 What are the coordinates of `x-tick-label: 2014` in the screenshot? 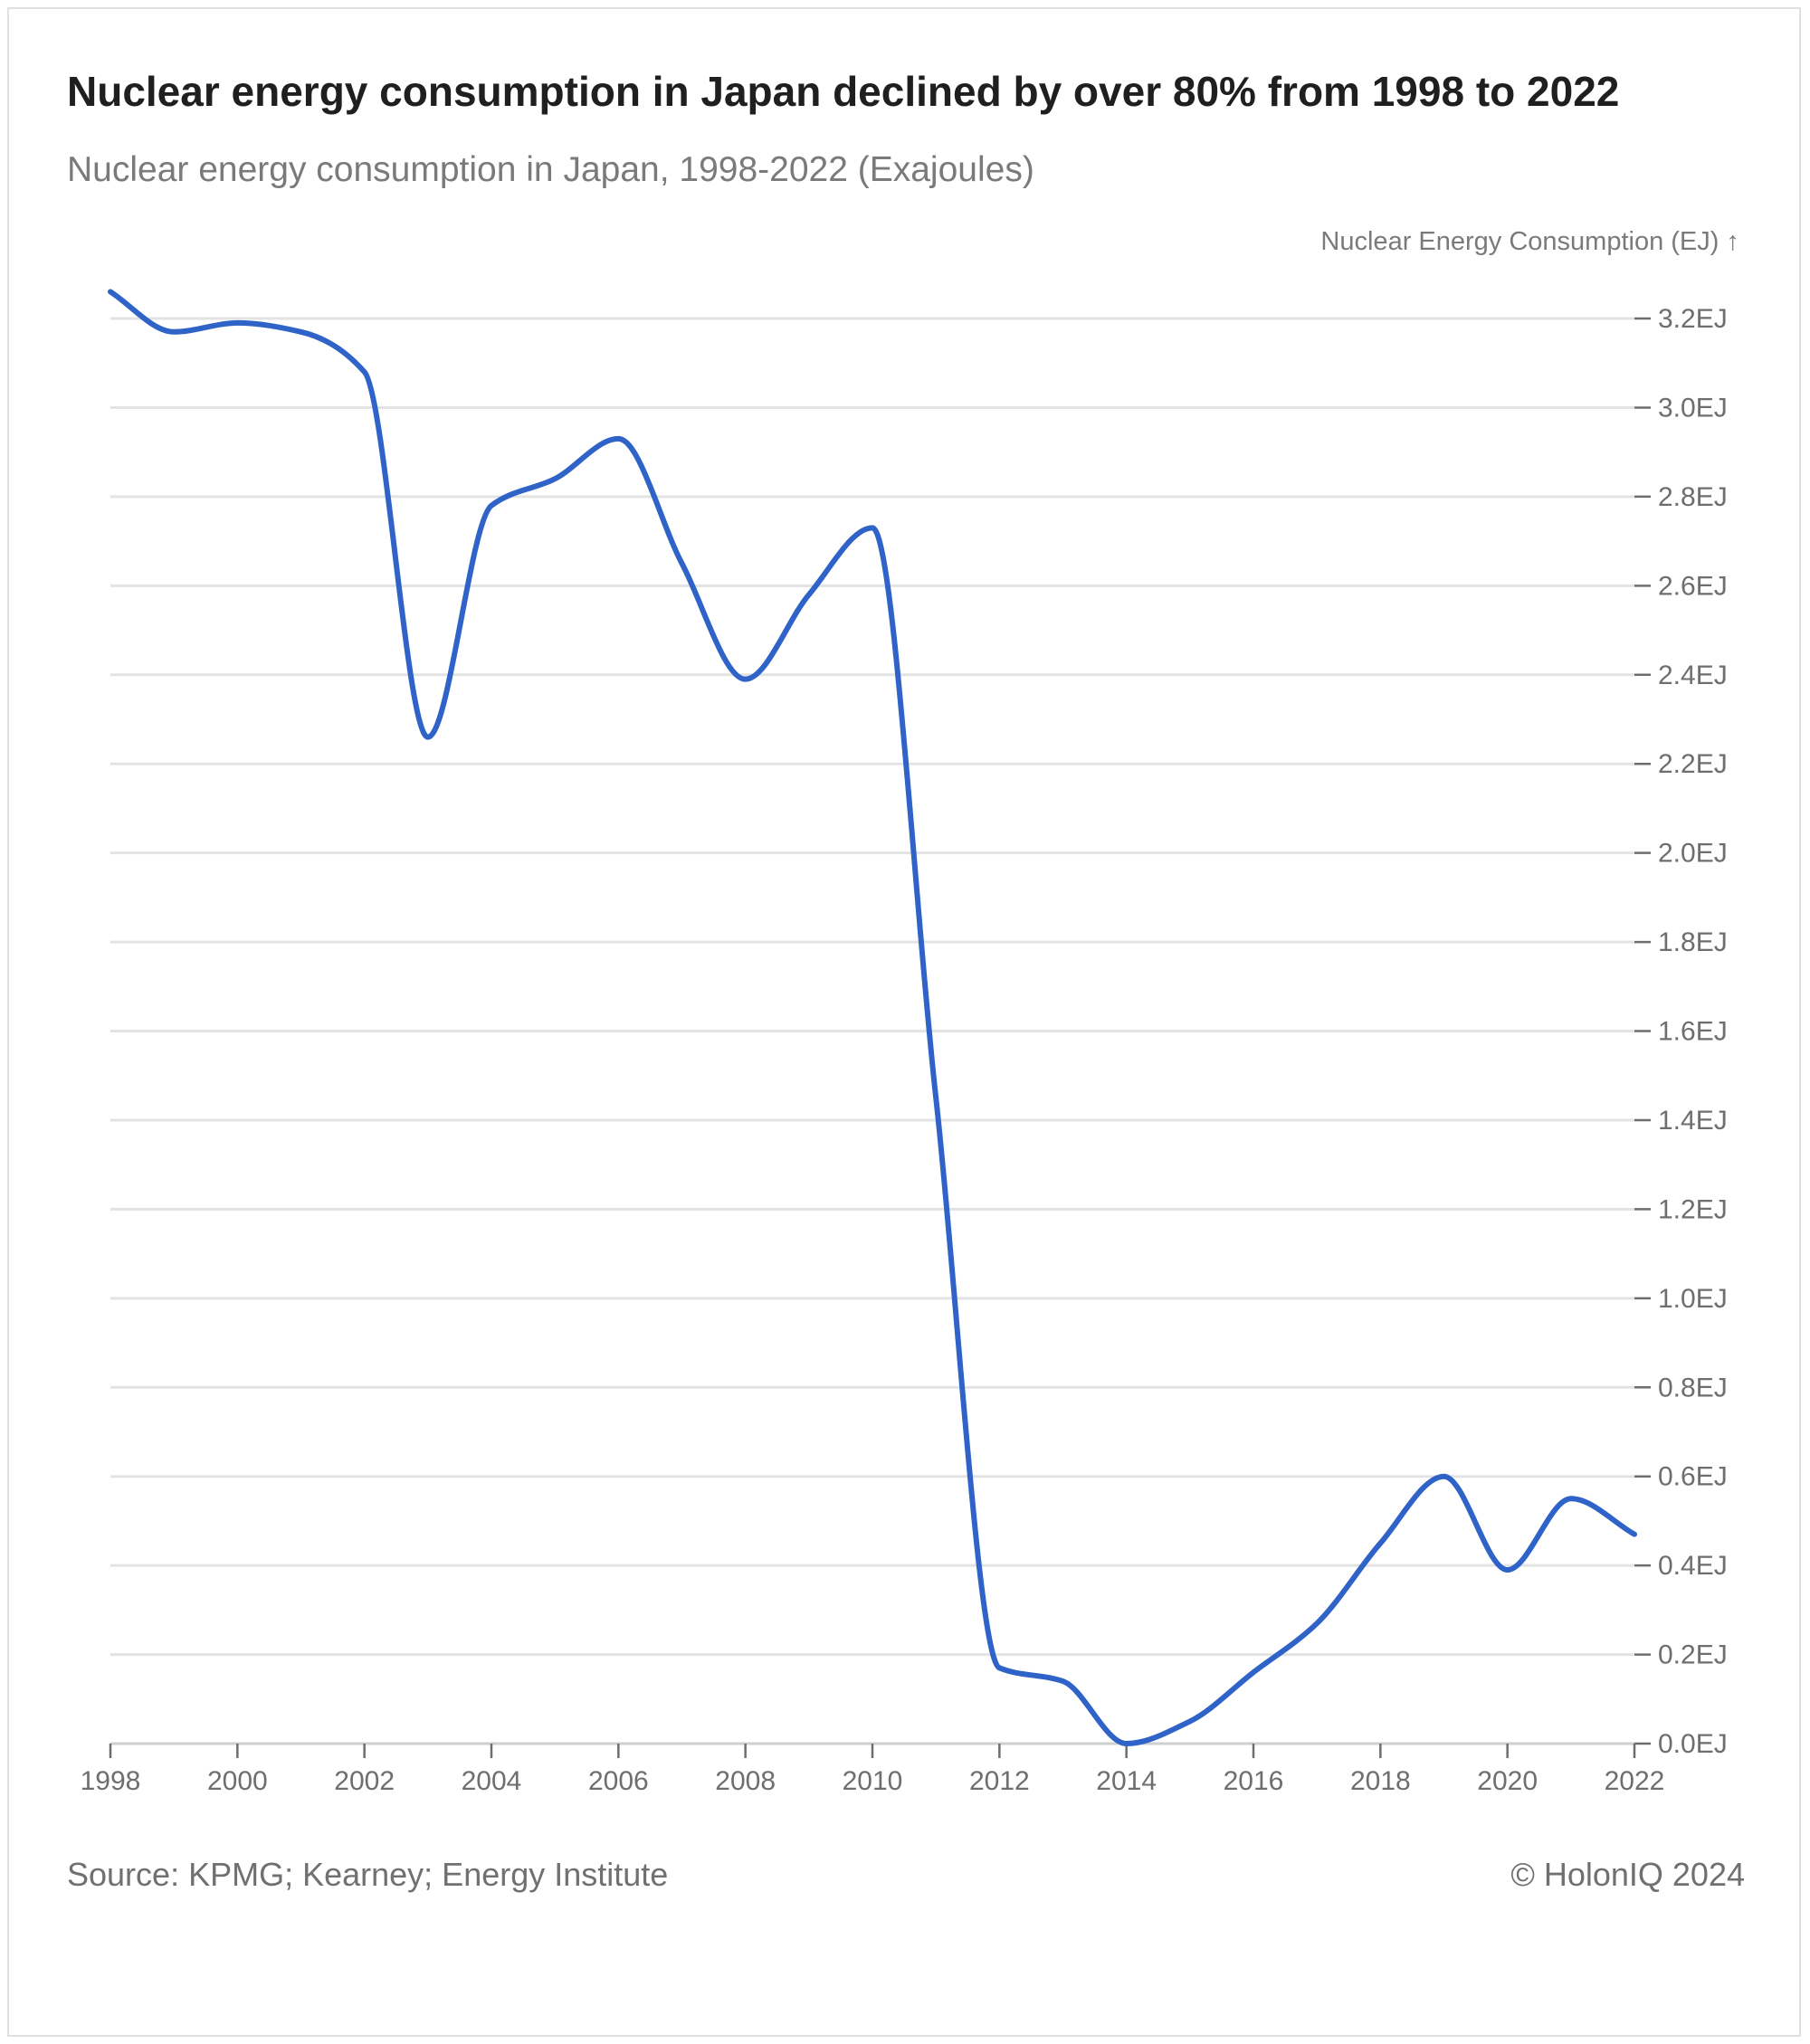 It's located at (1127, 1781).